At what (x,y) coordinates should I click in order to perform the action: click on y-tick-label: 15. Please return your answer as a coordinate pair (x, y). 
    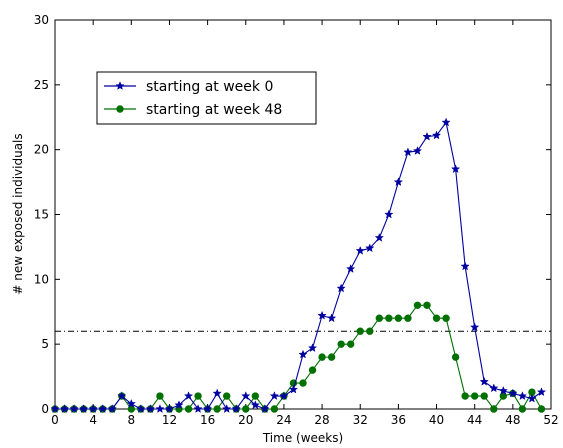
    Looking at the image, I should click on (41, 215).